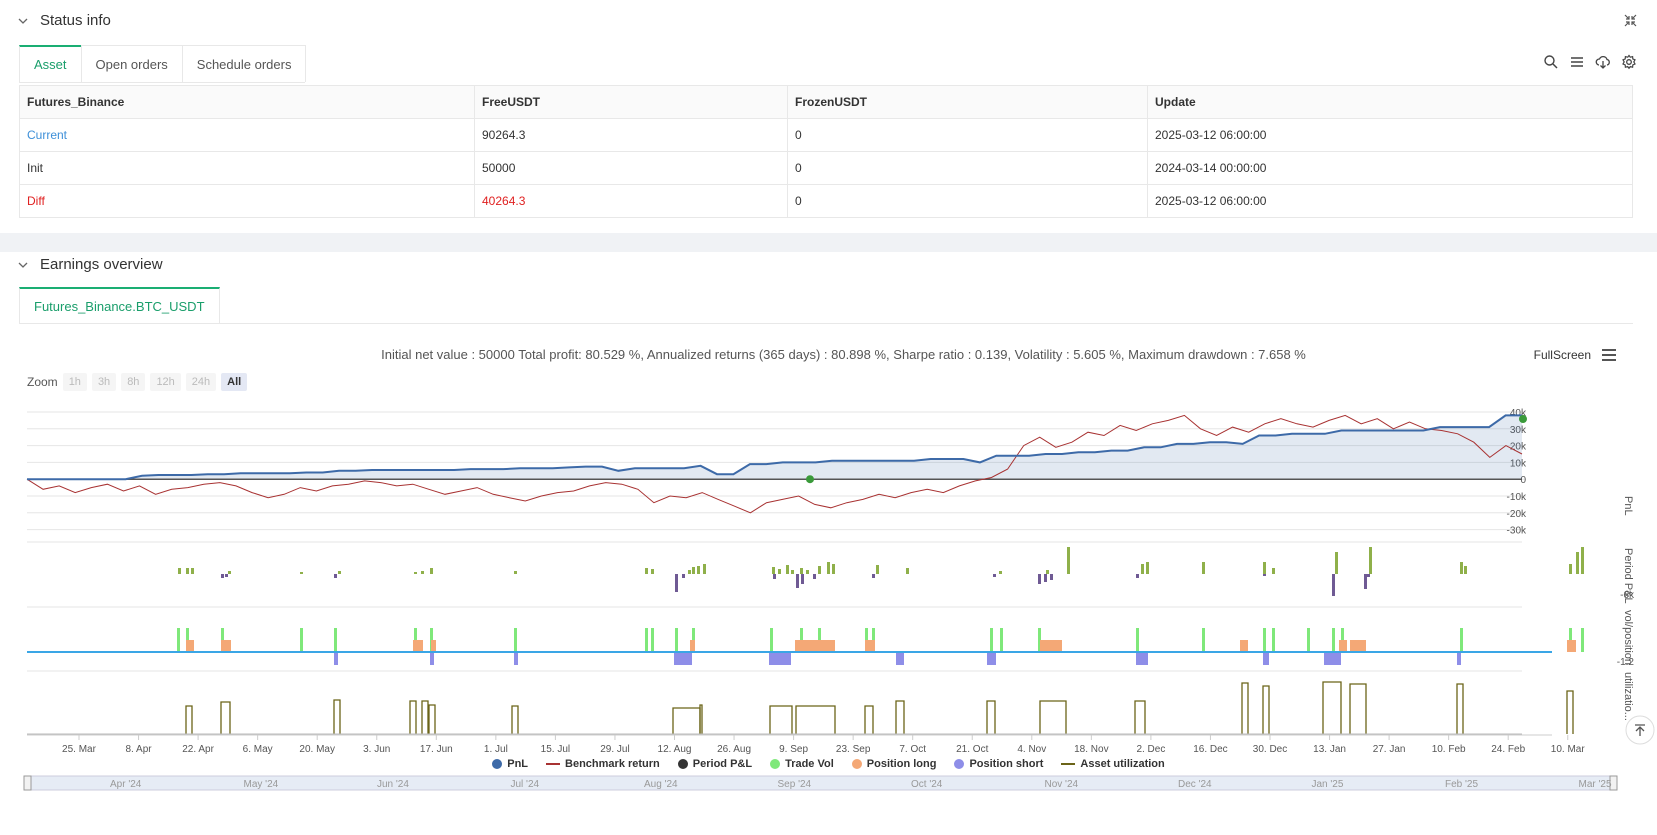 The width and height of the screenshot is (1657, 835). I want to click on menu-icon, so click(1609, 355).